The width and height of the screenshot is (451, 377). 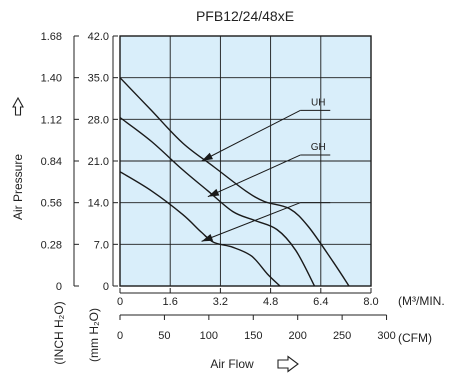 I want to click on mm-tick-label: 42.0, so click(x=98, y=37).